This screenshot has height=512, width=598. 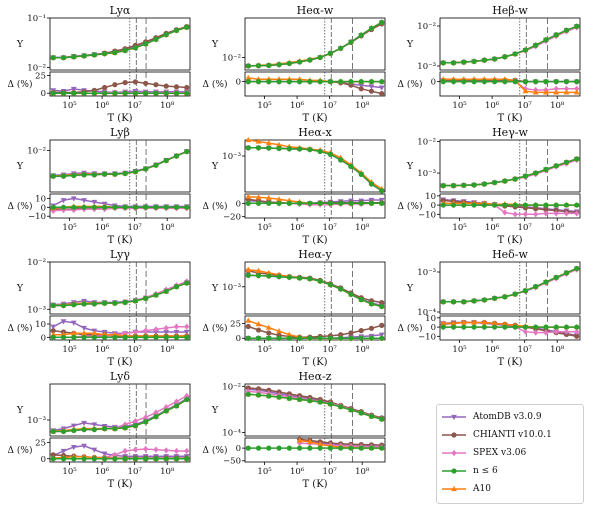 I want to click on legend-swatch, so click(x=454, y=435).